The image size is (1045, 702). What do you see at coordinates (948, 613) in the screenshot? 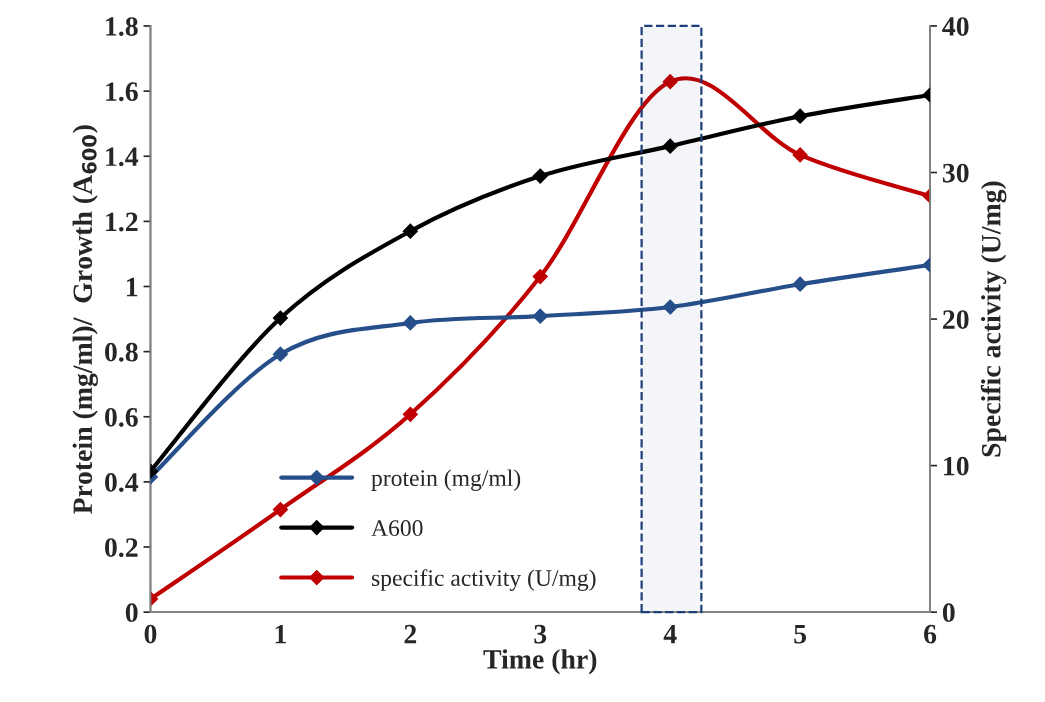
I see `y2-tick-label: 0` at bounding box center [948, 613].